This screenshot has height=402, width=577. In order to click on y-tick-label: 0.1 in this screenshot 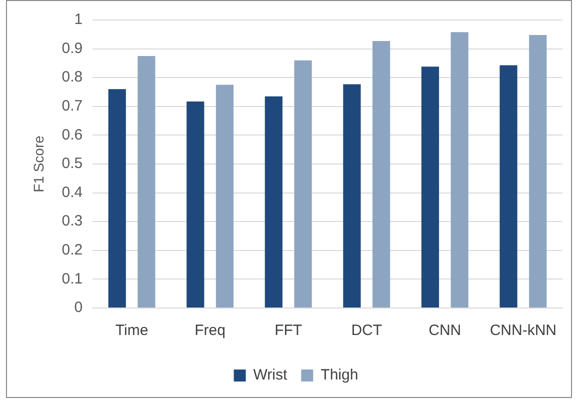, I will do `click(72, 279)`.